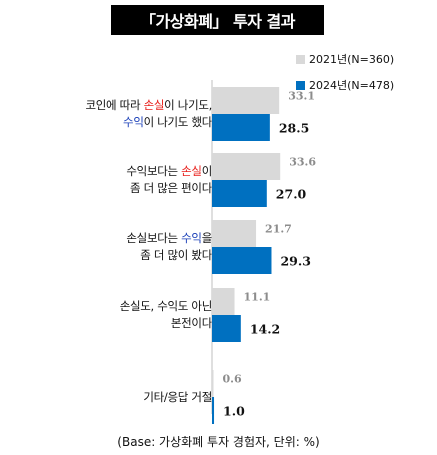 Image resolution: width=437 pixels, height=455 pixels. I want to click on chart-title: 「가상화폐」 투자 결과, so click(217, 20).